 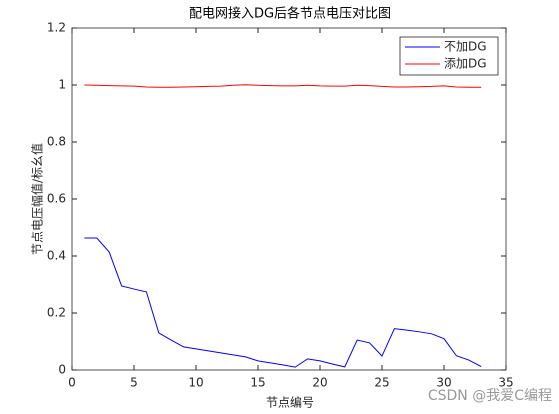 I want to click on y-tick-label: 1, so click(x=62, y=85).